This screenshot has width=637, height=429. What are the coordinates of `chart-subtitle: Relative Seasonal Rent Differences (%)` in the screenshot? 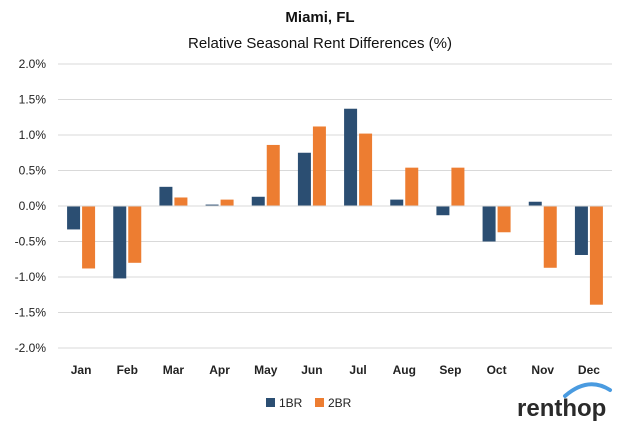 It's located at (320, 43).